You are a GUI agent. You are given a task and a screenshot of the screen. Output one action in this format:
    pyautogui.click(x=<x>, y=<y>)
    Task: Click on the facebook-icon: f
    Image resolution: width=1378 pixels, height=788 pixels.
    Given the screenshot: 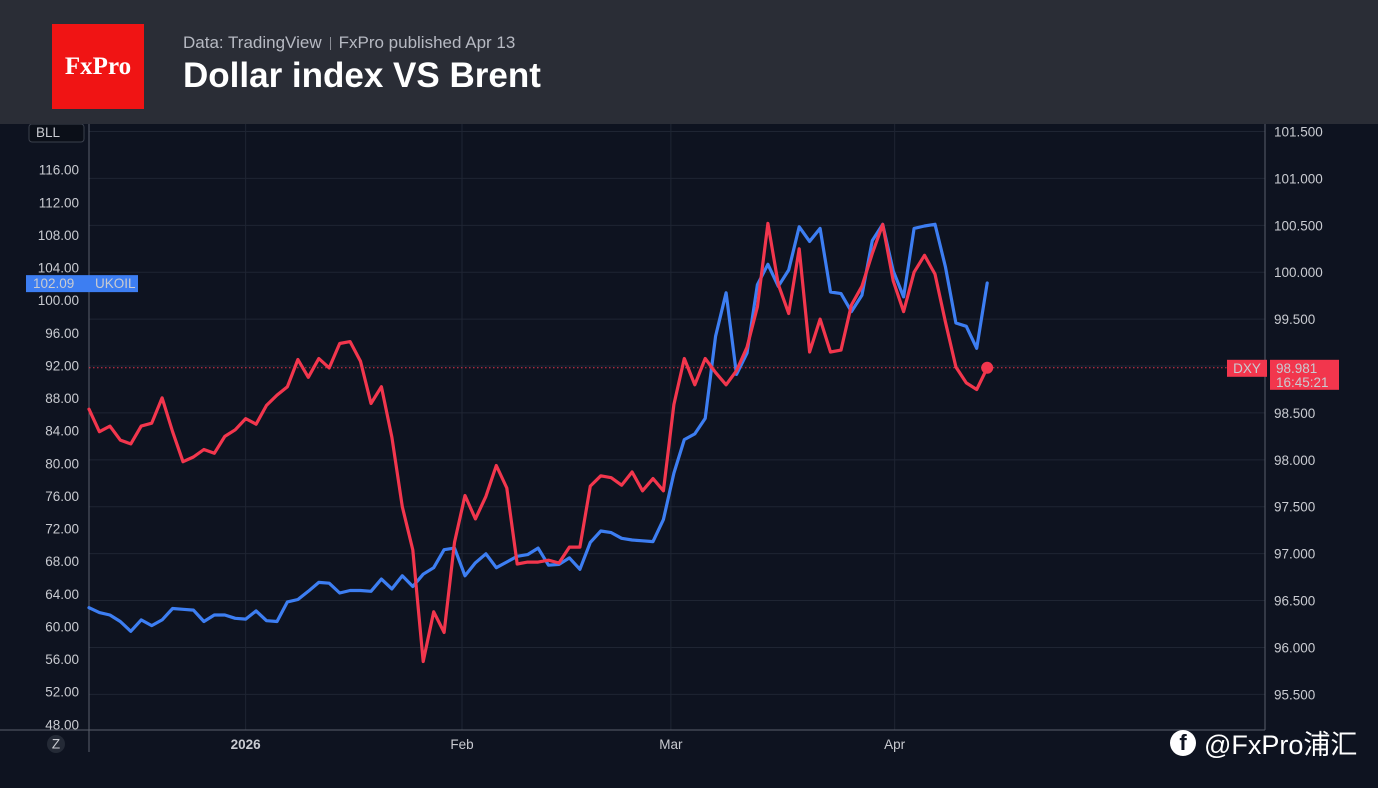 What is the action you would take?
    pyautogui.click(x=1183, y=742)
    